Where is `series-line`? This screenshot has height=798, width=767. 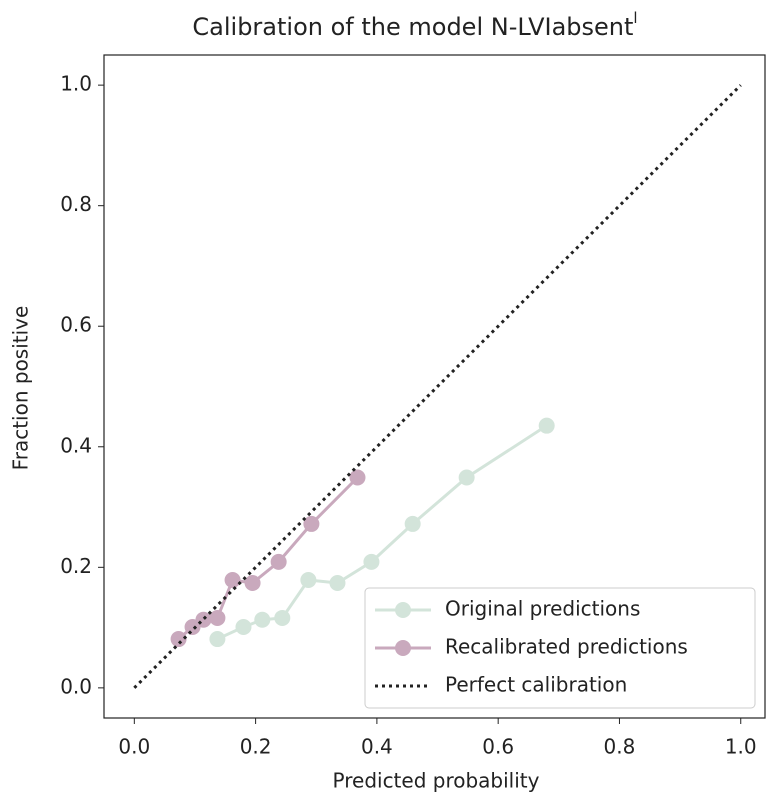 series-line is located at coordinates (382, 532).